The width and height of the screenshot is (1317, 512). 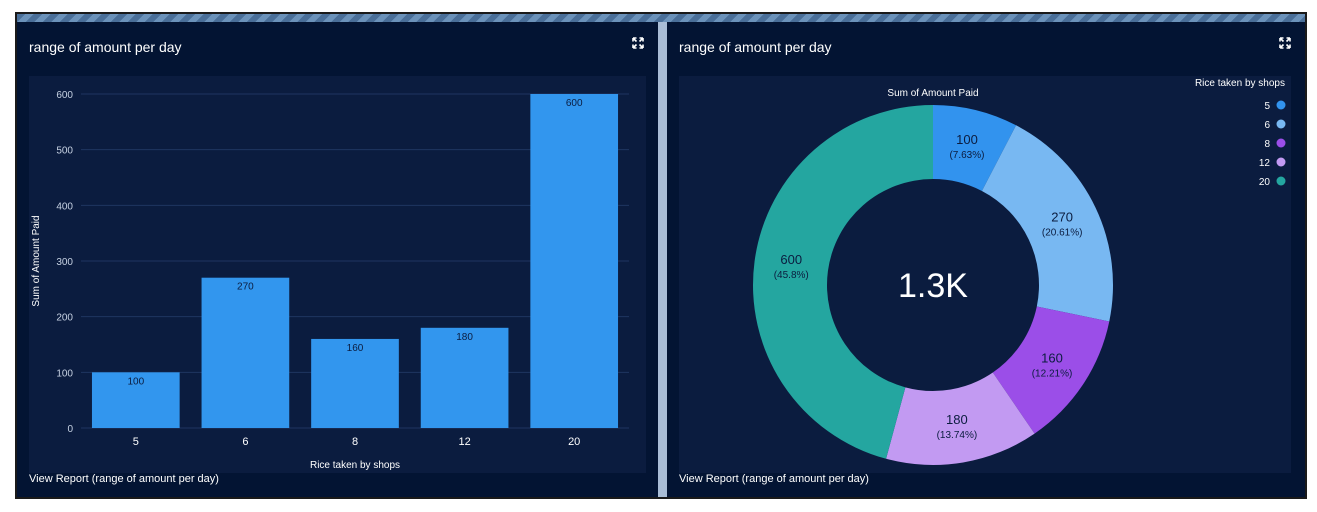 I want to click on chart-title: Sum of Amount Paid, so click(x=932, y=93).